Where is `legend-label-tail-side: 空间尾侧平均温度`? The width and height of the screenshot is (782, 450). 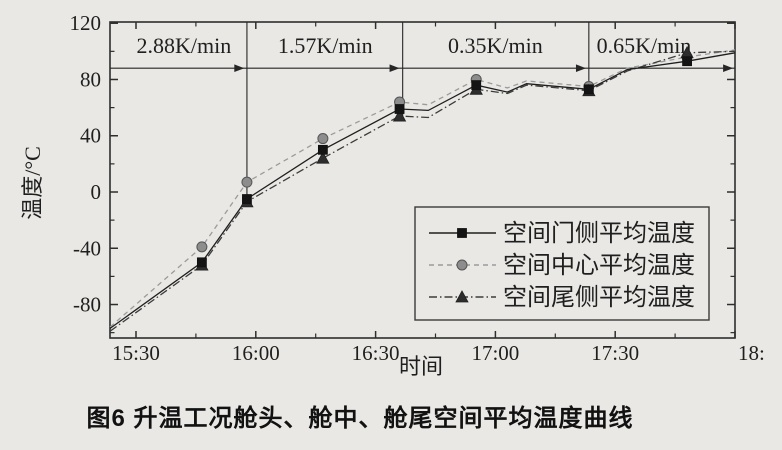
legend-label-tail-side: 空间尾侧平均温度 is located at coordinates (599, 297).